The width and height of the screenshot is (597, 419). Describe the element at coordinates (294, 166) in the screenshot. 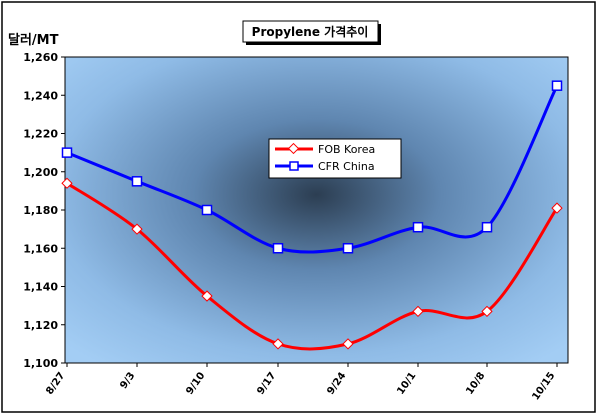

I see `legend-marker-cfr-china` at that location.